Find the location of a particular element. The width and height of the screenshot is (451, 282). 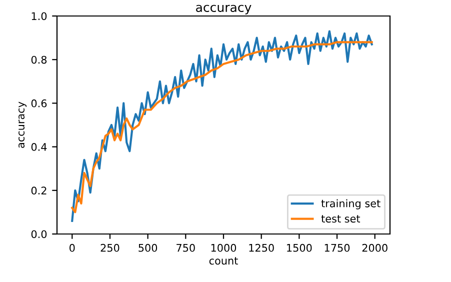

legend-label: training set is located at coordinates (350, 204).